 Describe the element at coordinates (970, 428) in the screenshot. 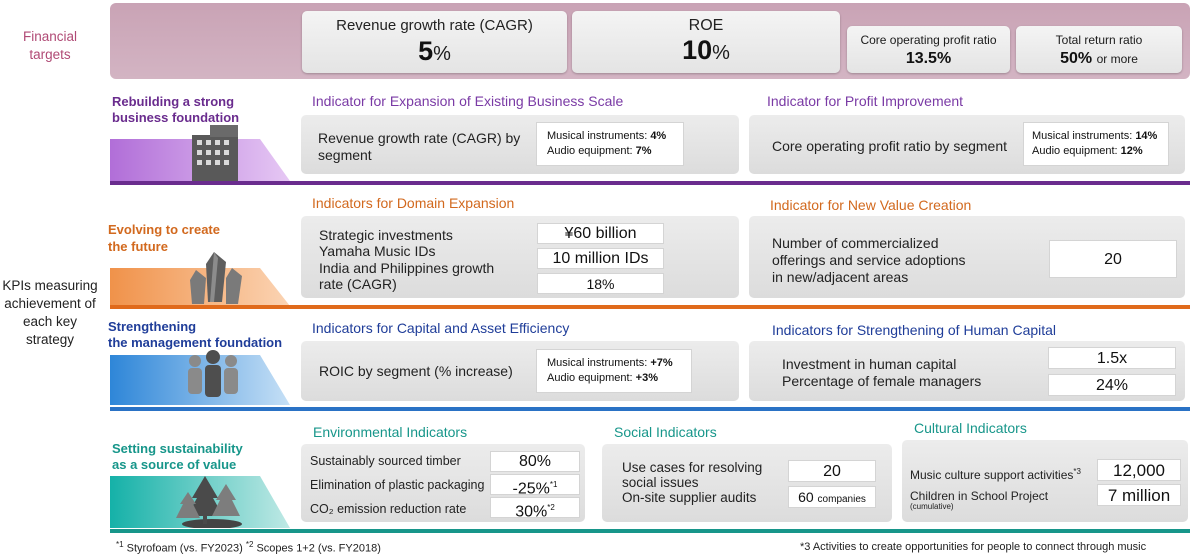

I see `cultural-heading: Cultural Indicators` at that location.